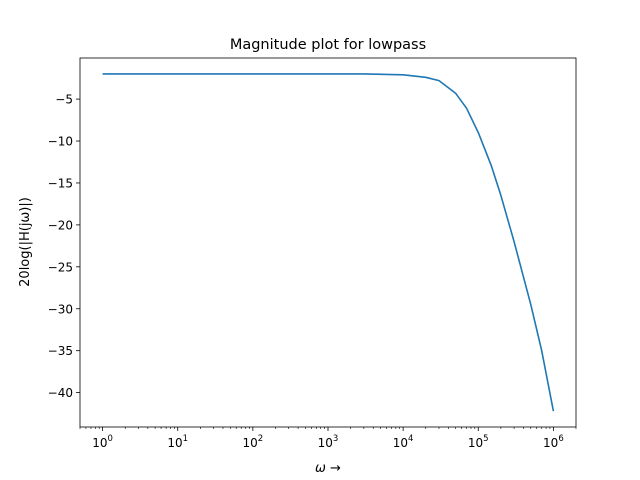  Describe the element at coordinates (478, 442) in the screenshot. I see `x-tick-label: 10⁵` at that location.